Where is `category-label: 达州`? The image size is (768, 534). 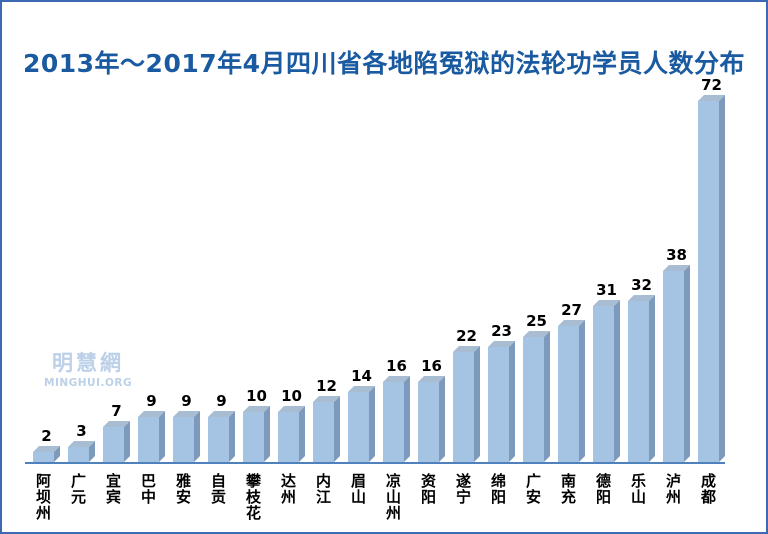
category-label: 达州 is located at coordinates (288, 489).